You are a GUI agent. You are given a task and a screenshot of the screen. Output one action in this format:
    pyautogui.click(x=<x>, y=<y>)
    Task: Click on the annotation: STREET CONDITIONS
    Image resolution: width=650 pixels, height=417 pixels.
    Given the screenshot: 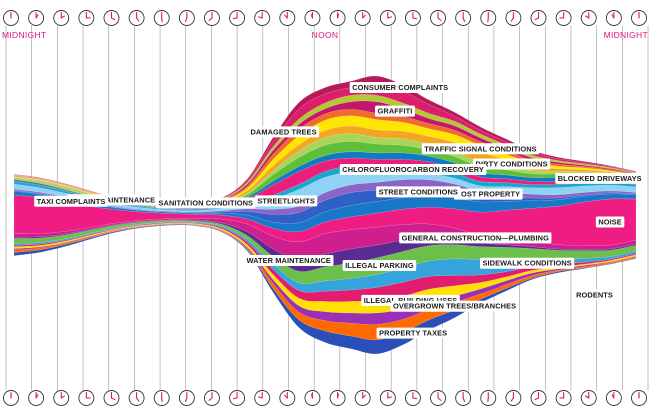 What is the action you would take?
    pyautogui.click(x=418, y=192)
    